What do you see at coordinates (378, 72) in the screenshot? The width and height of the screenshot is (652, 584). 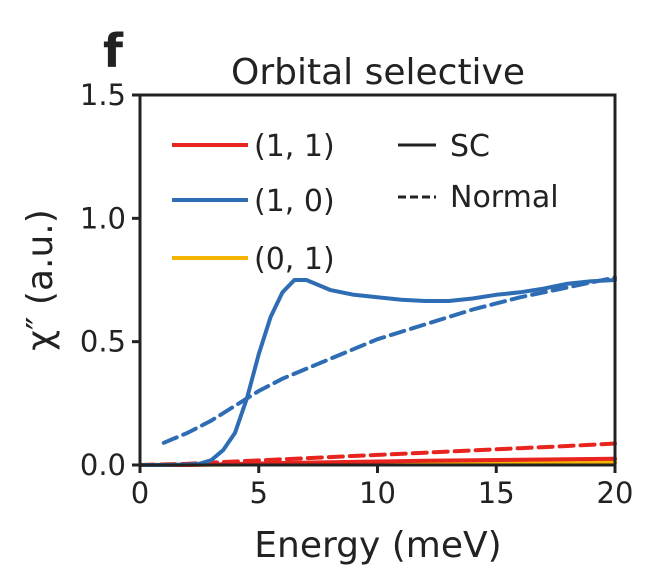 I see `chart-title: Orbital selective` at bounding box center [378, 72].